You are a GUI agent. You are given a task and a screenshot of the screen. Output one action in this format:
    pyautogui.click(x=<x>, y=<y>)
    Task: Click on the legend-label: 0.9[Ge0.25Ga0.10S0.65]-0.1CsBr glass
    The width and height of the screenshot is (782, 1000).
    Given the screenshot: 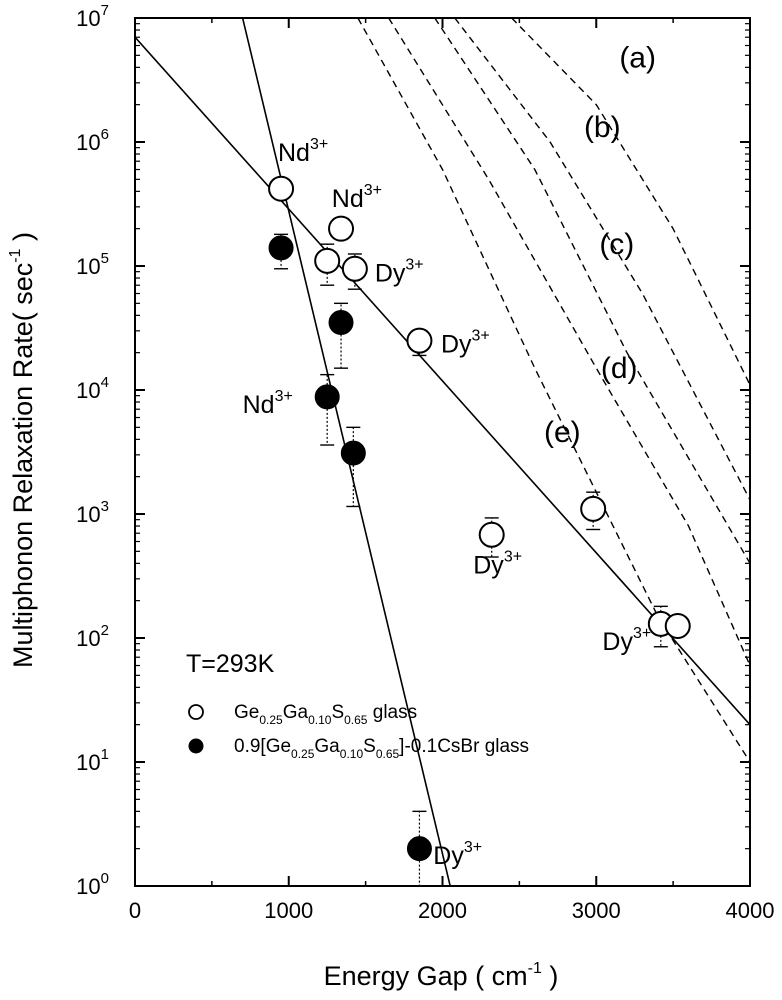 What is the action you would take?
    pyautogui.click(x=381, y=748)
    